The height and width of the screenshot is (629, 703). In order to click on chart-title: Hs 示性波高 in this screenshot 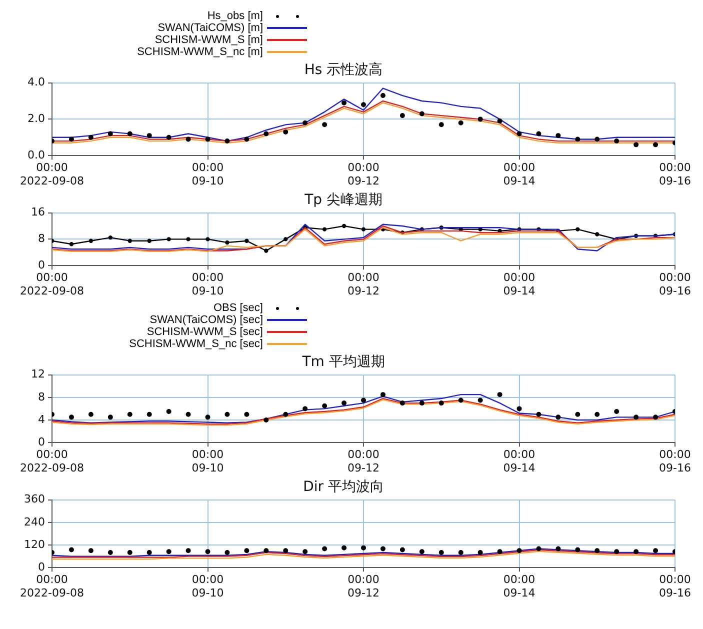, I will do `click(343, 70)`.